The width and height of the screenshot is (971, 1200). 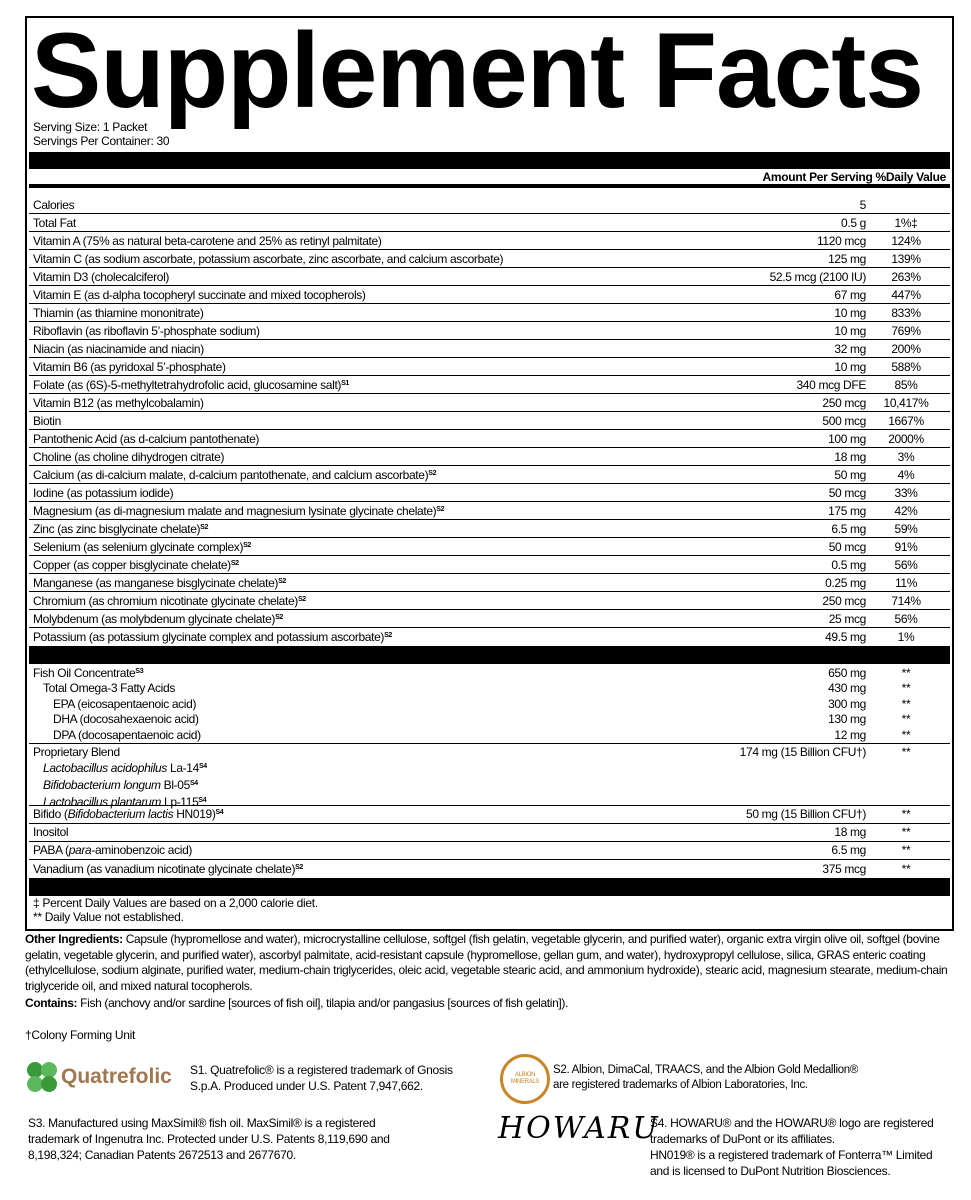 What do you see at coordinates (906, 222) in the screenshot?
I see `nutrient-dv: 1%‡` at bounding box center [906, 222].